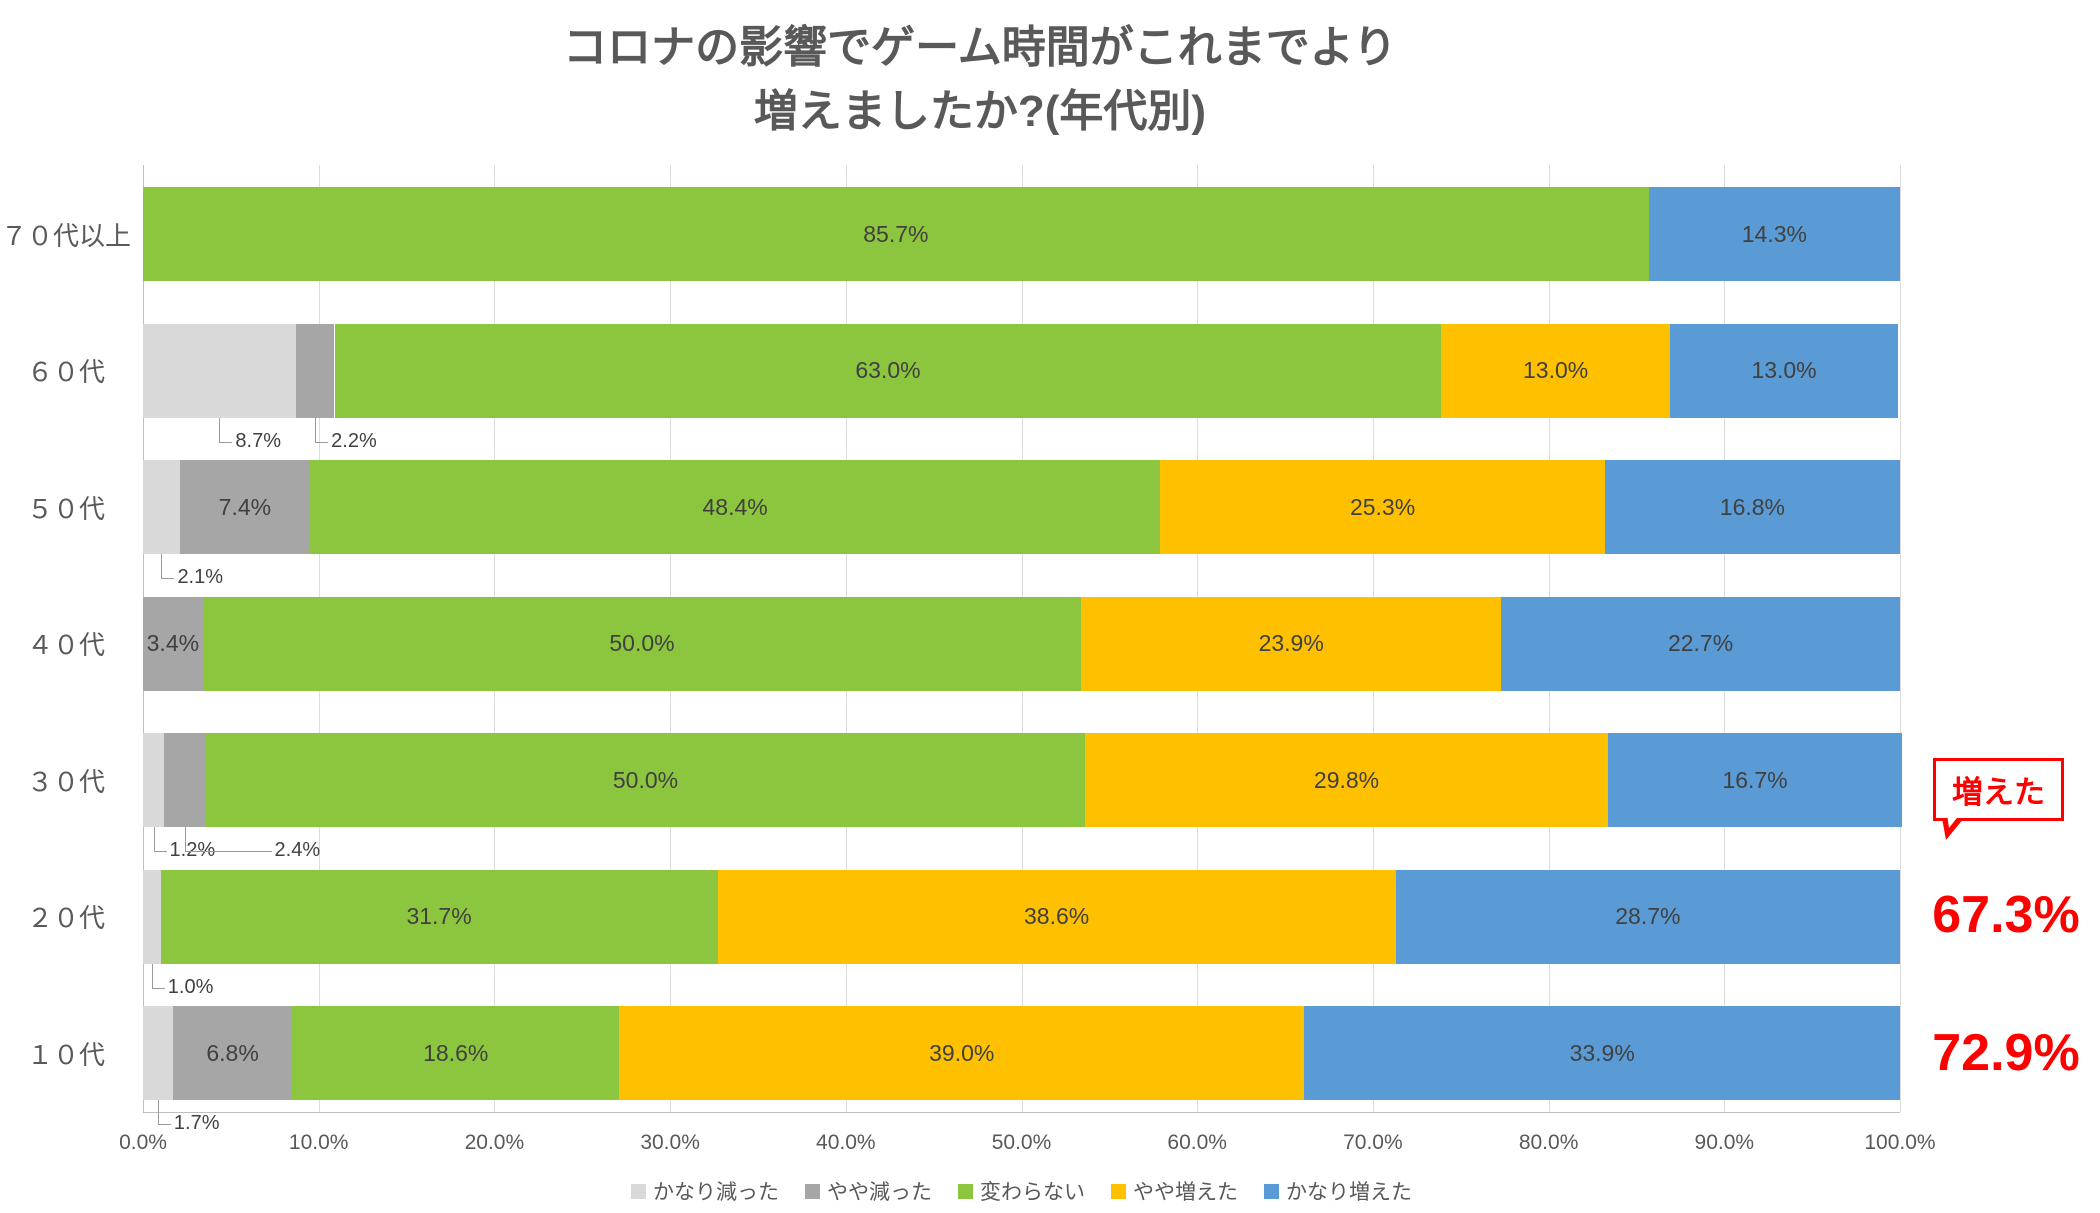  Describe the element at coordinates (65, 645) in the screenshot. I see `y-axis-category-label: ４０代` at that location.